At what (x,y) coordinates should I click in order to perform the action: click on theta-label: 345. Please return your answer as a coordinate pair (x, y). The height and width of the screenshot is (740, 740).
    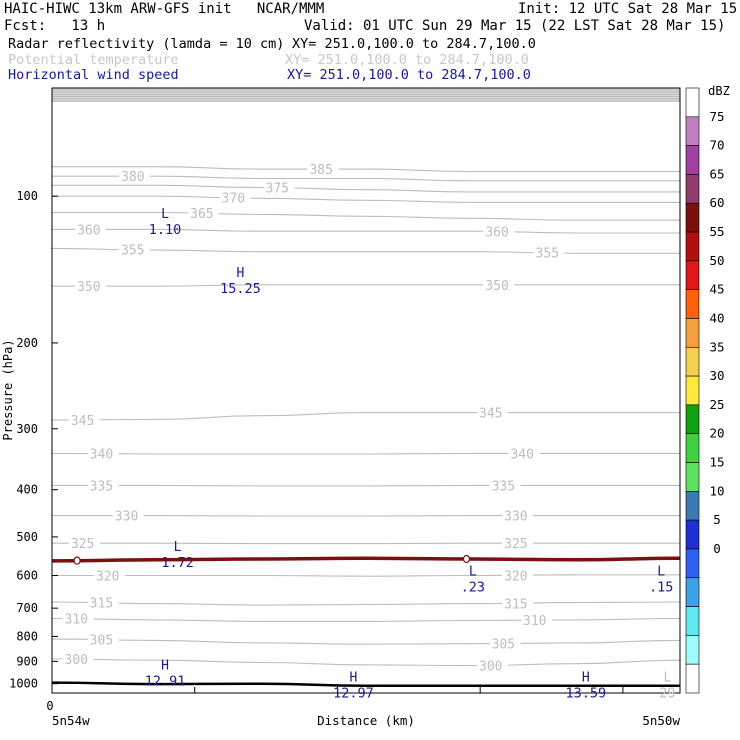
    Looking at the image, I should click on (82, 421).